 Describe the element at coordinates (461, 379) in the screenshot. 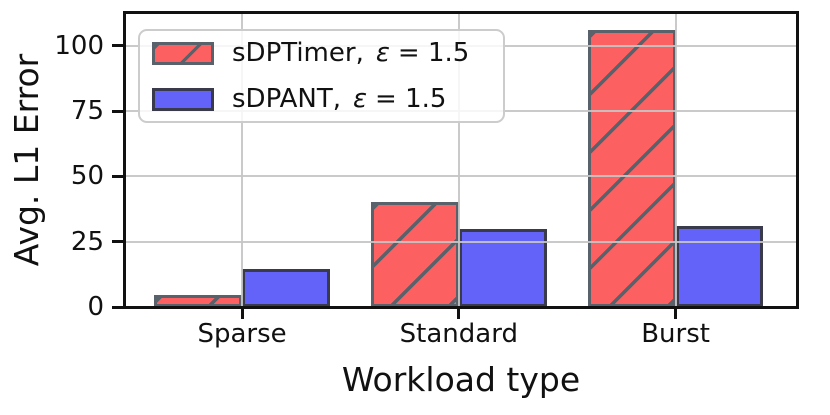

I see `x-axis-label: Workload type` at that location.